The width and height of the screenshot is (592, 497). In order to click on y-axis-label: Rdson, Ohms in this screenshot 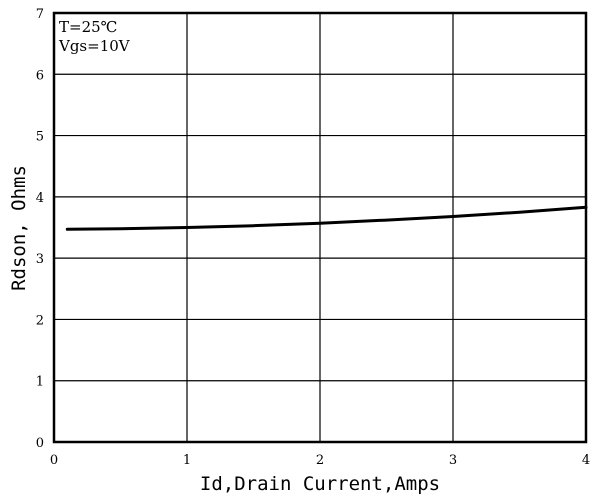, I will do `click(19, 228)`.